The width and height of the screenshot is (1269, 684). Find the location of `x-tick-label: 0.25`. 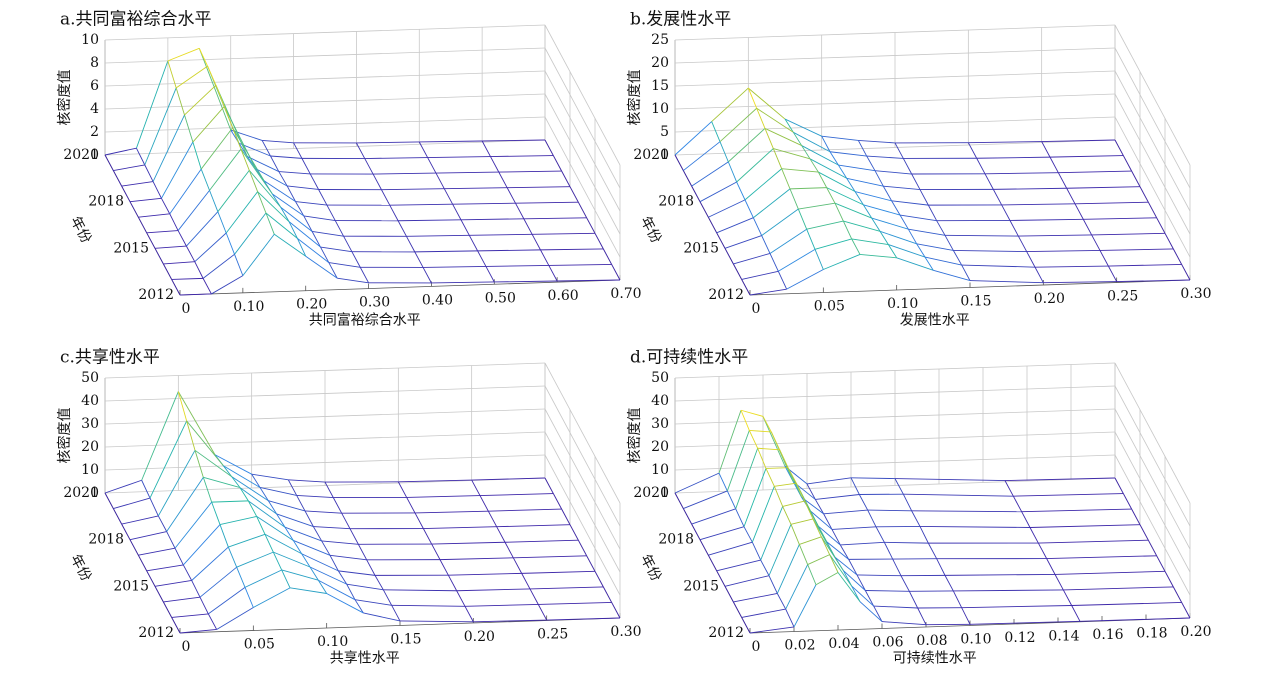

x-tick-label: 0.25 is located at coordinates (1122, 297).